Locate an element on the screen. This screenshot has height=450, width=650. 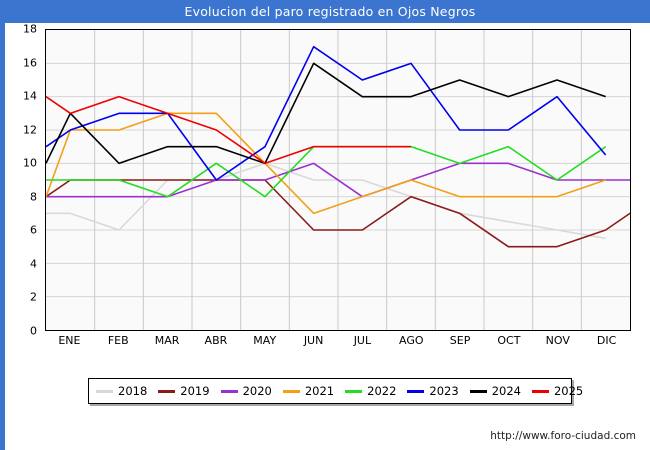
legend-label: 2022 is located at coordinates (382, 391).